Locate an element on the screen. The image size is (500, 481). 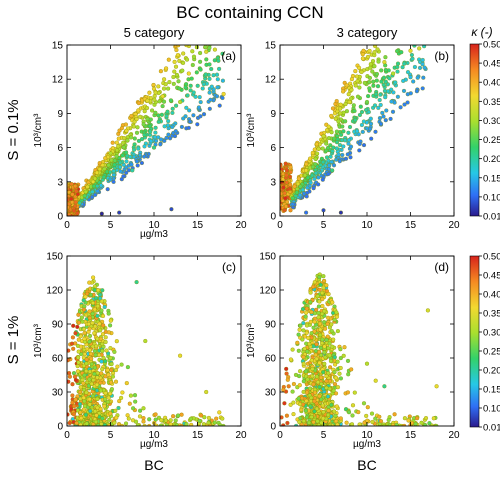
y-tick-label: 6 is located at coordinates (273, 148).